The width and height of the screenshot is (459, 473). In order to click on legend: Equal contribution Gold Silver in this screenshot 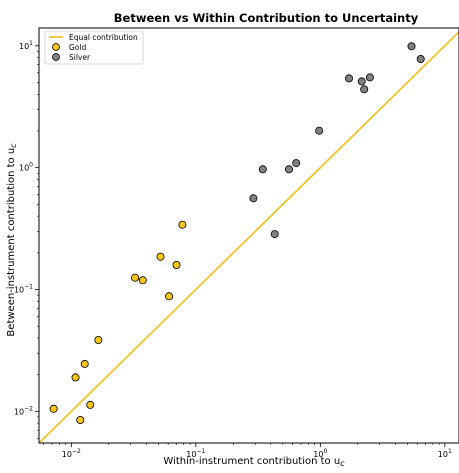, I will do `click(94, 47)`.